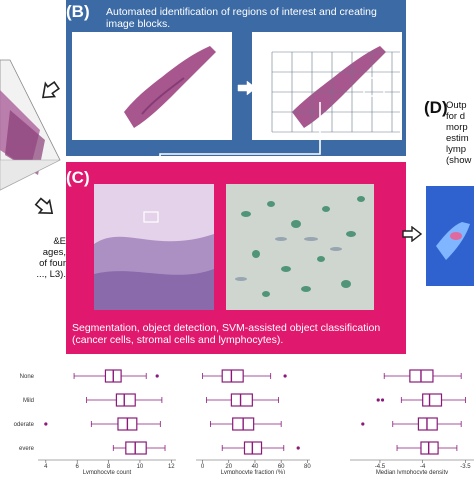 The height and width of the screenshot is (479, 474). Describe the element at coordinates (300, 247) in the screenshot. I see `segmentation-image` at that location.